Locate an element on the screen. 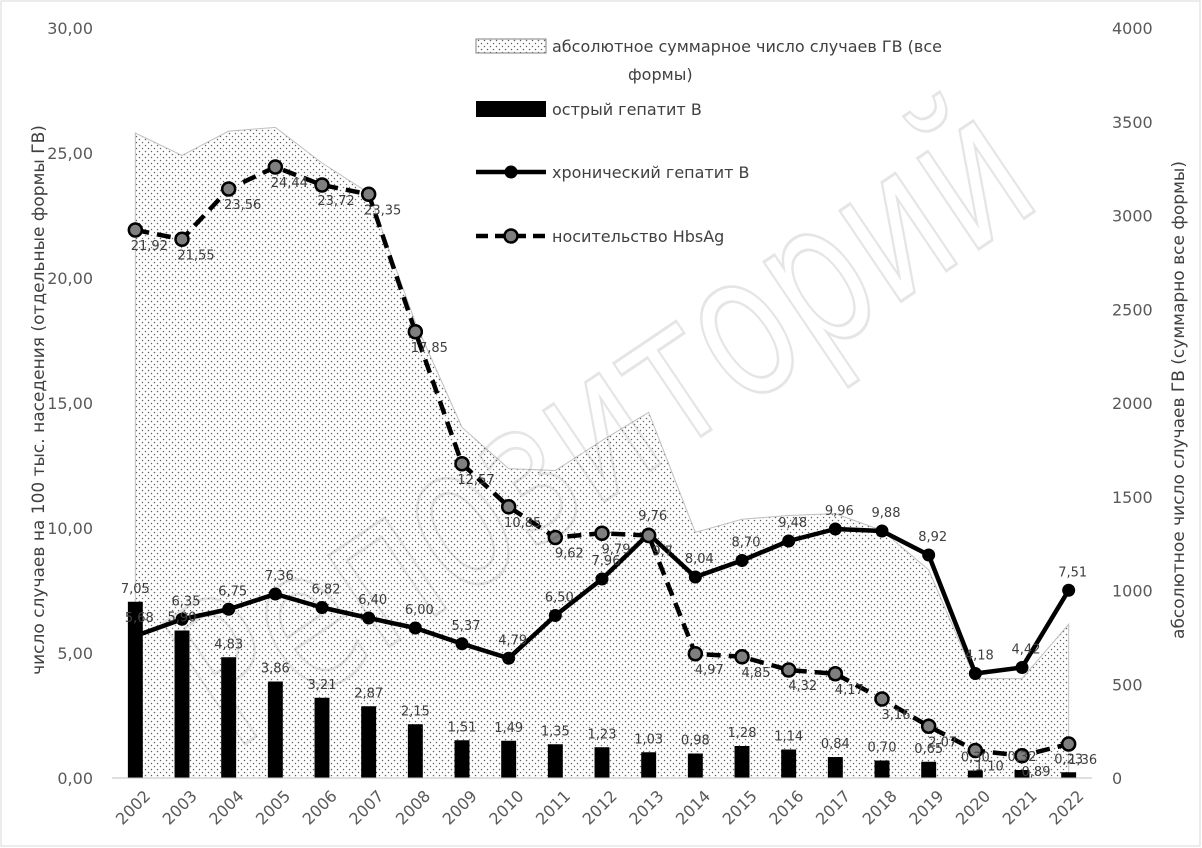 The image size is (1202, 848). bar-acute-2008 is located at coordinates (415, 751).